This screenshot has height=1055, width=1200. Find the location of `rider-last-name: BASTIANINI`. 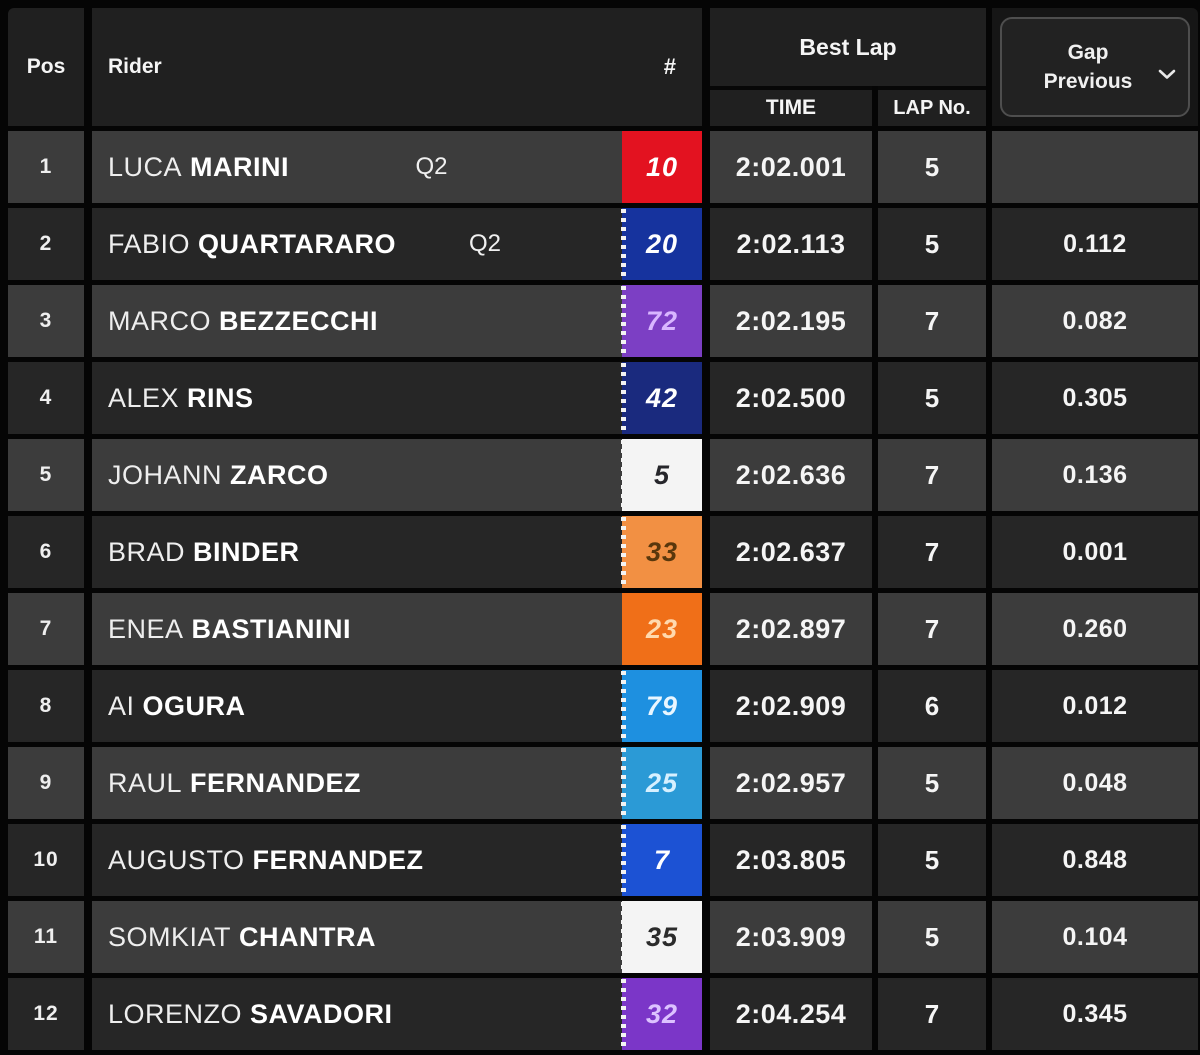

rider-last-name: BASTIANINI is located at coordinates (271, 628).